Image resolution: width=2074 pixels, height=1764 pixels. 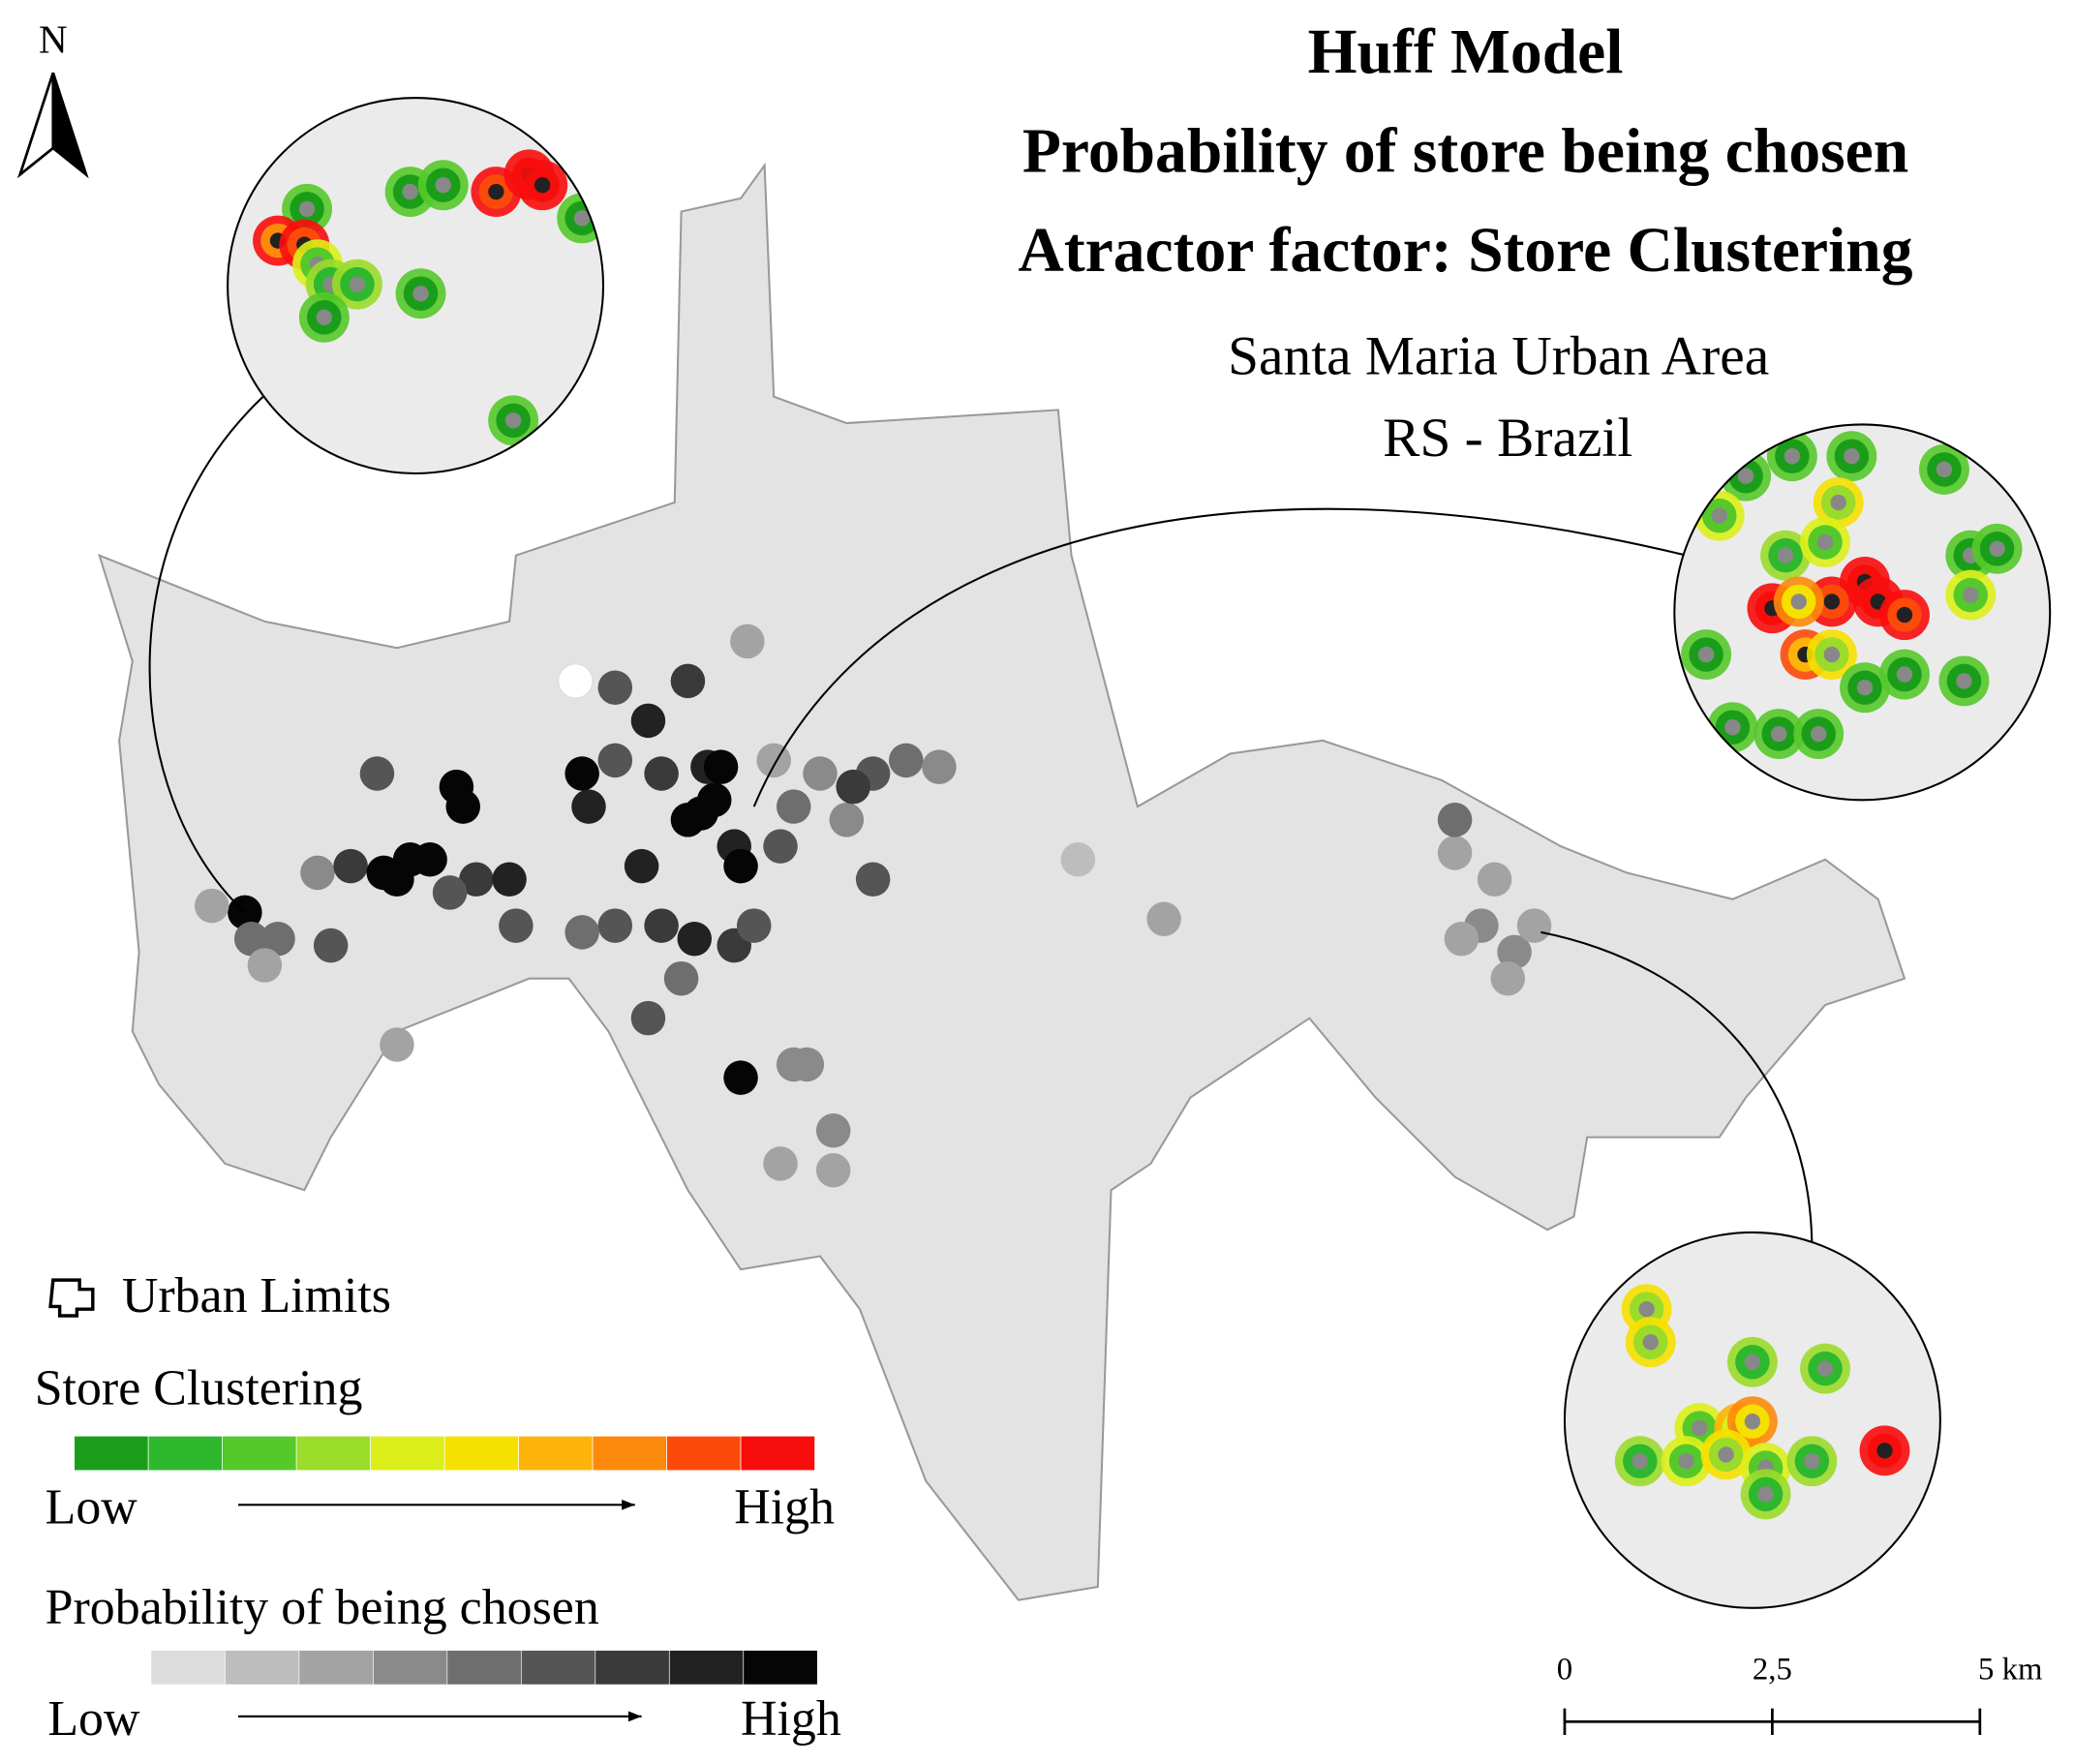 I want to click on legend-title: Store Clustering, so click(x=199, y=1387).